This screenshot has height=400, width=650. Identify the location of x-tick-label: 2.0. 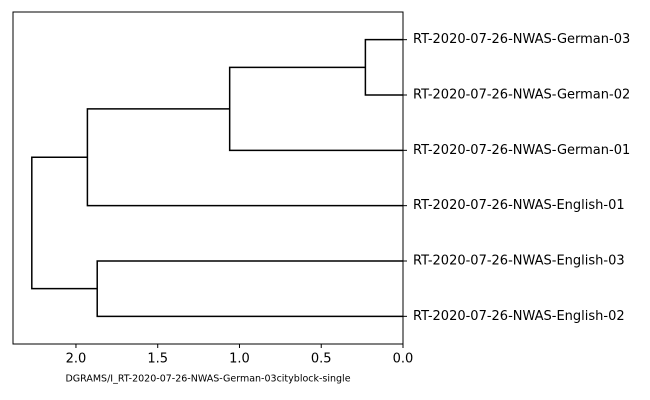
(76, 359).